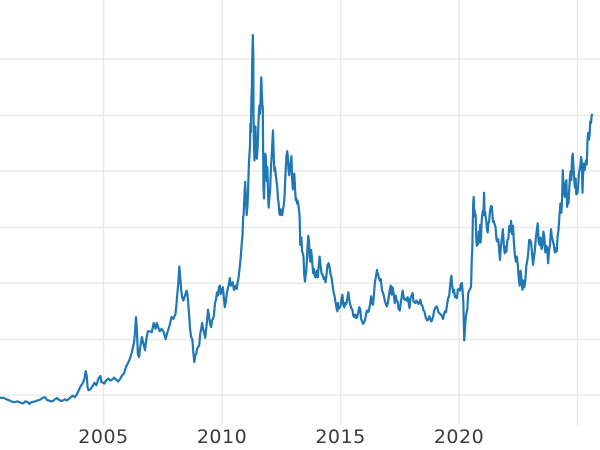 The image size is (600, 450). Describe the element at coordinates (459, 437) in the screenshot. I see `x-tick-label-2020: 2020` at that location.